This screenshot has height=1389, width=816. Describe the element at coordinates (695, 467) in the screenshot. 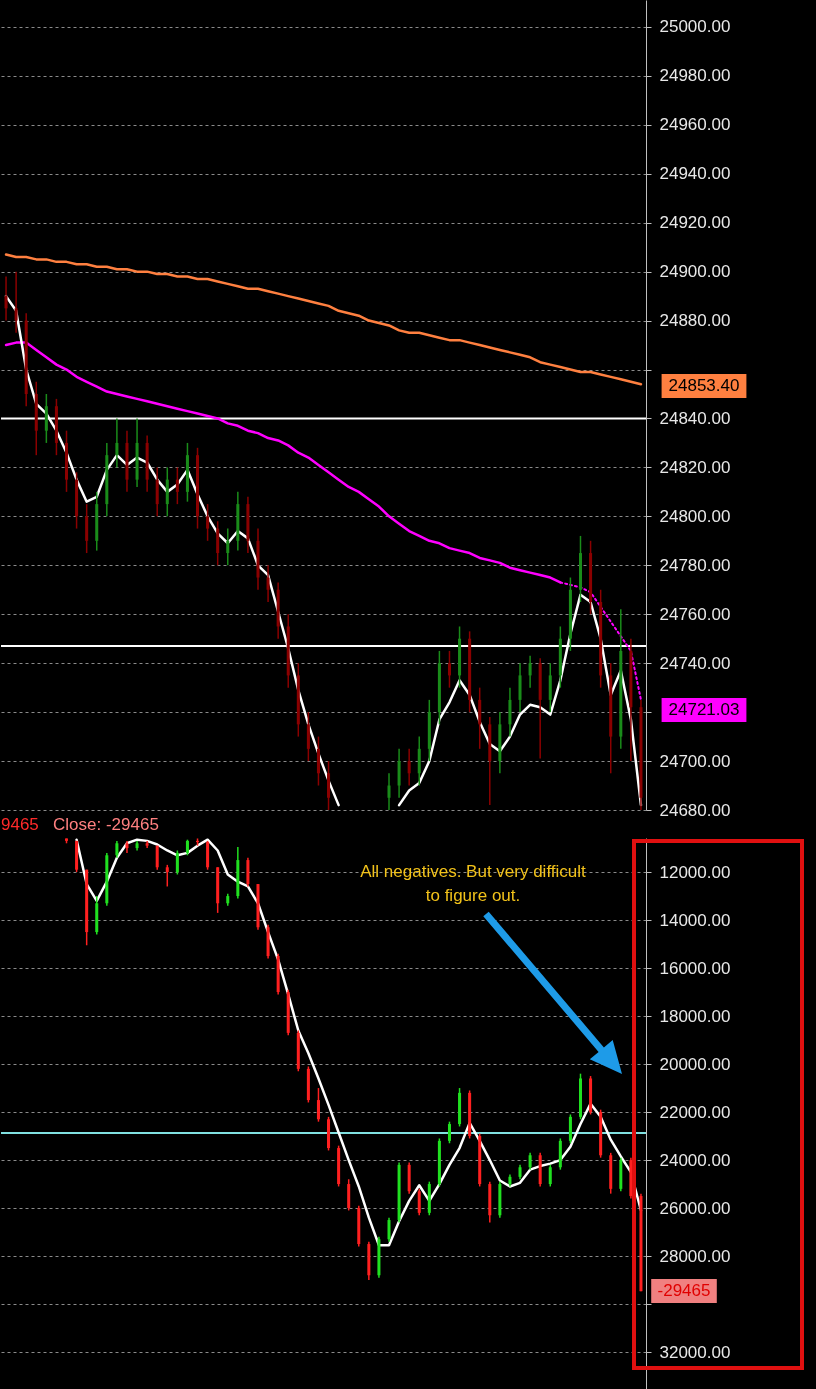

I see `y-tick-label: 24820.00` at that location.